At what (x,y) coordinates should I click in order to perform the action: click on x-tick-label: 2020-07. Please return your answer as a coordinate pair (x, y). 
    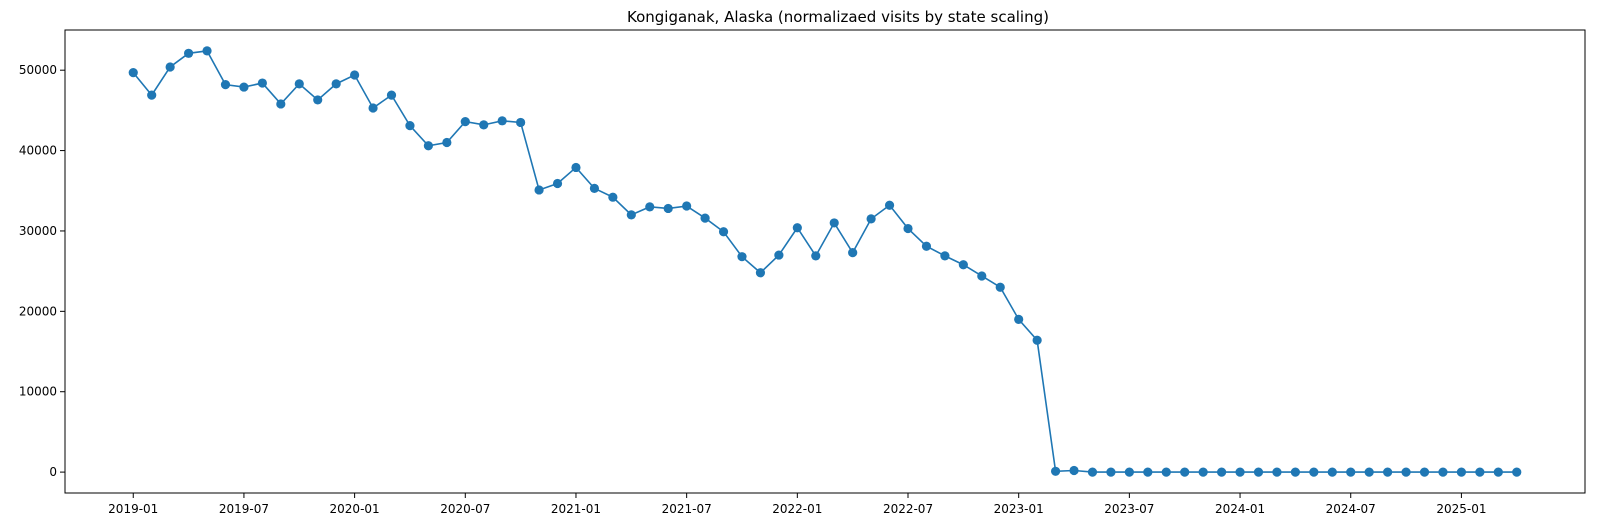
    Looking at the image, I should click on (465, 509).